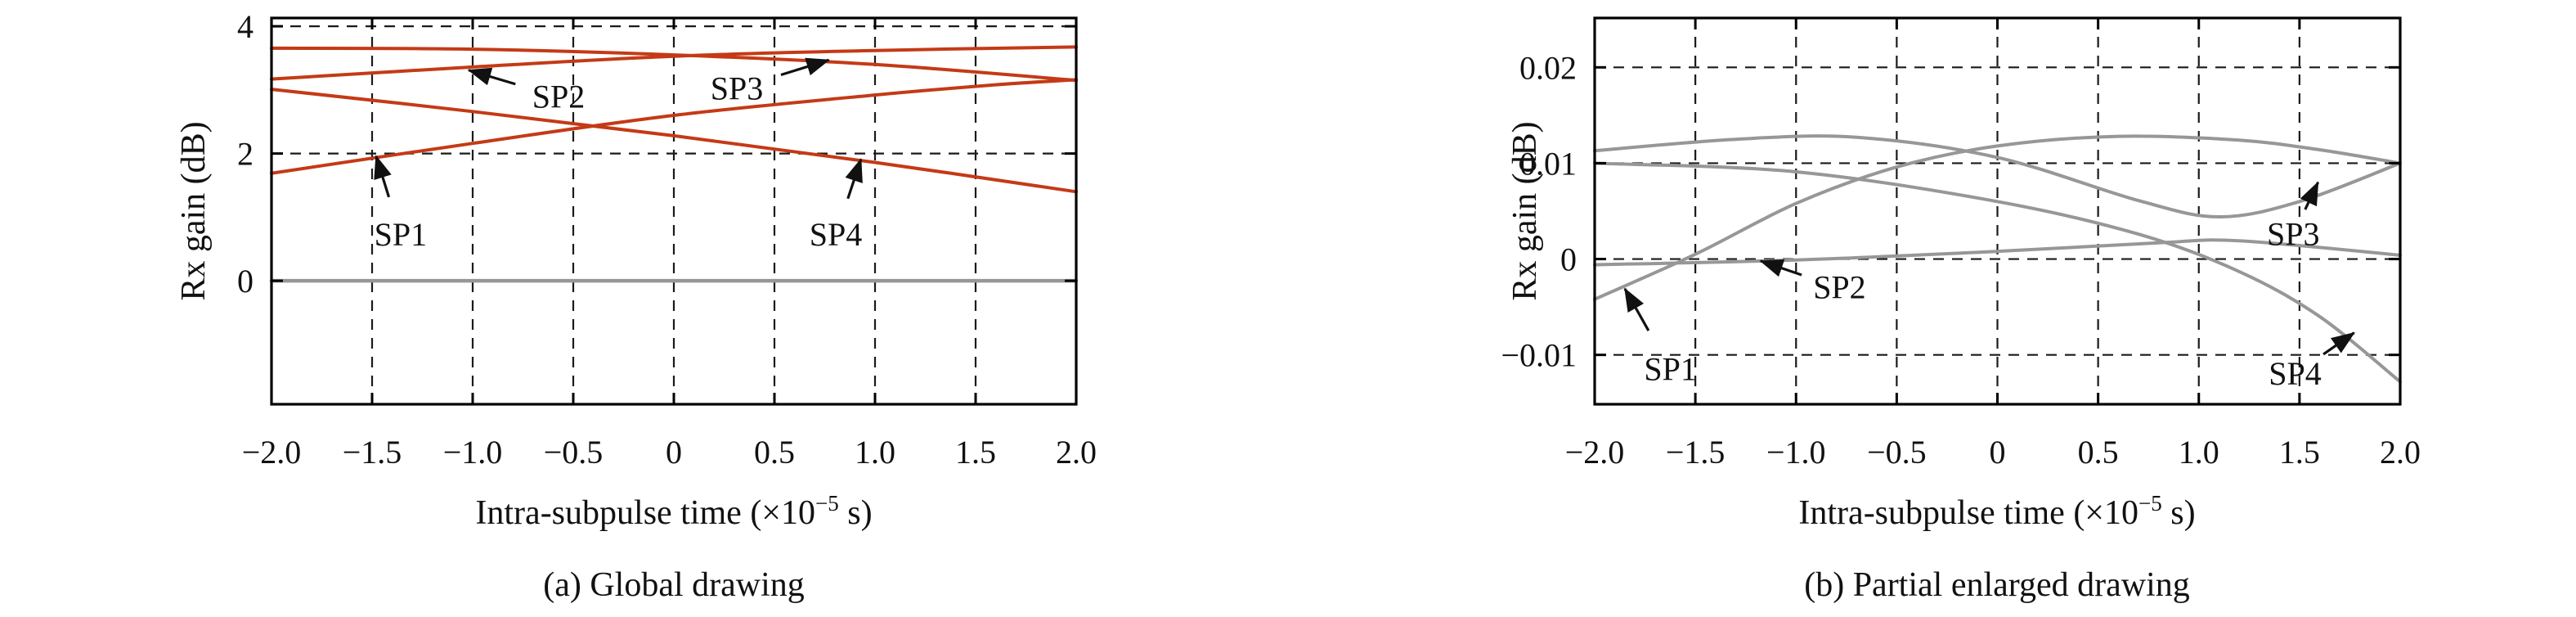  What do you see at coordinates (1539, 355) in the screenshot?
I see `y-tick-label: −0.01` at bounding box center [1539, 355].